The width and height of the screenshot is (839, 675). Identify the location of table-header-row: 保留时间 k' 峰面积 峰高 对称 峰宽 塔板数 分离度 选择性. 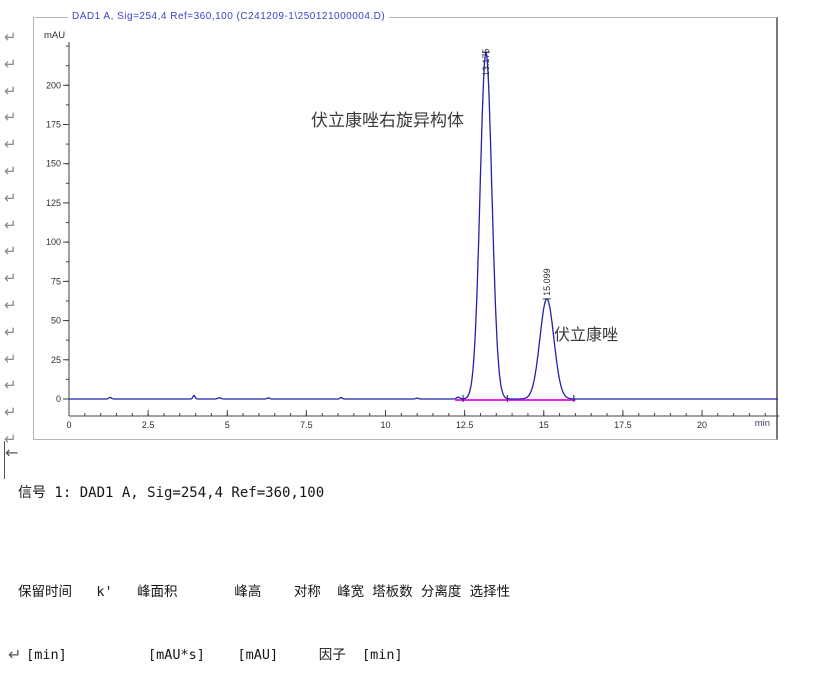
(264, 592).